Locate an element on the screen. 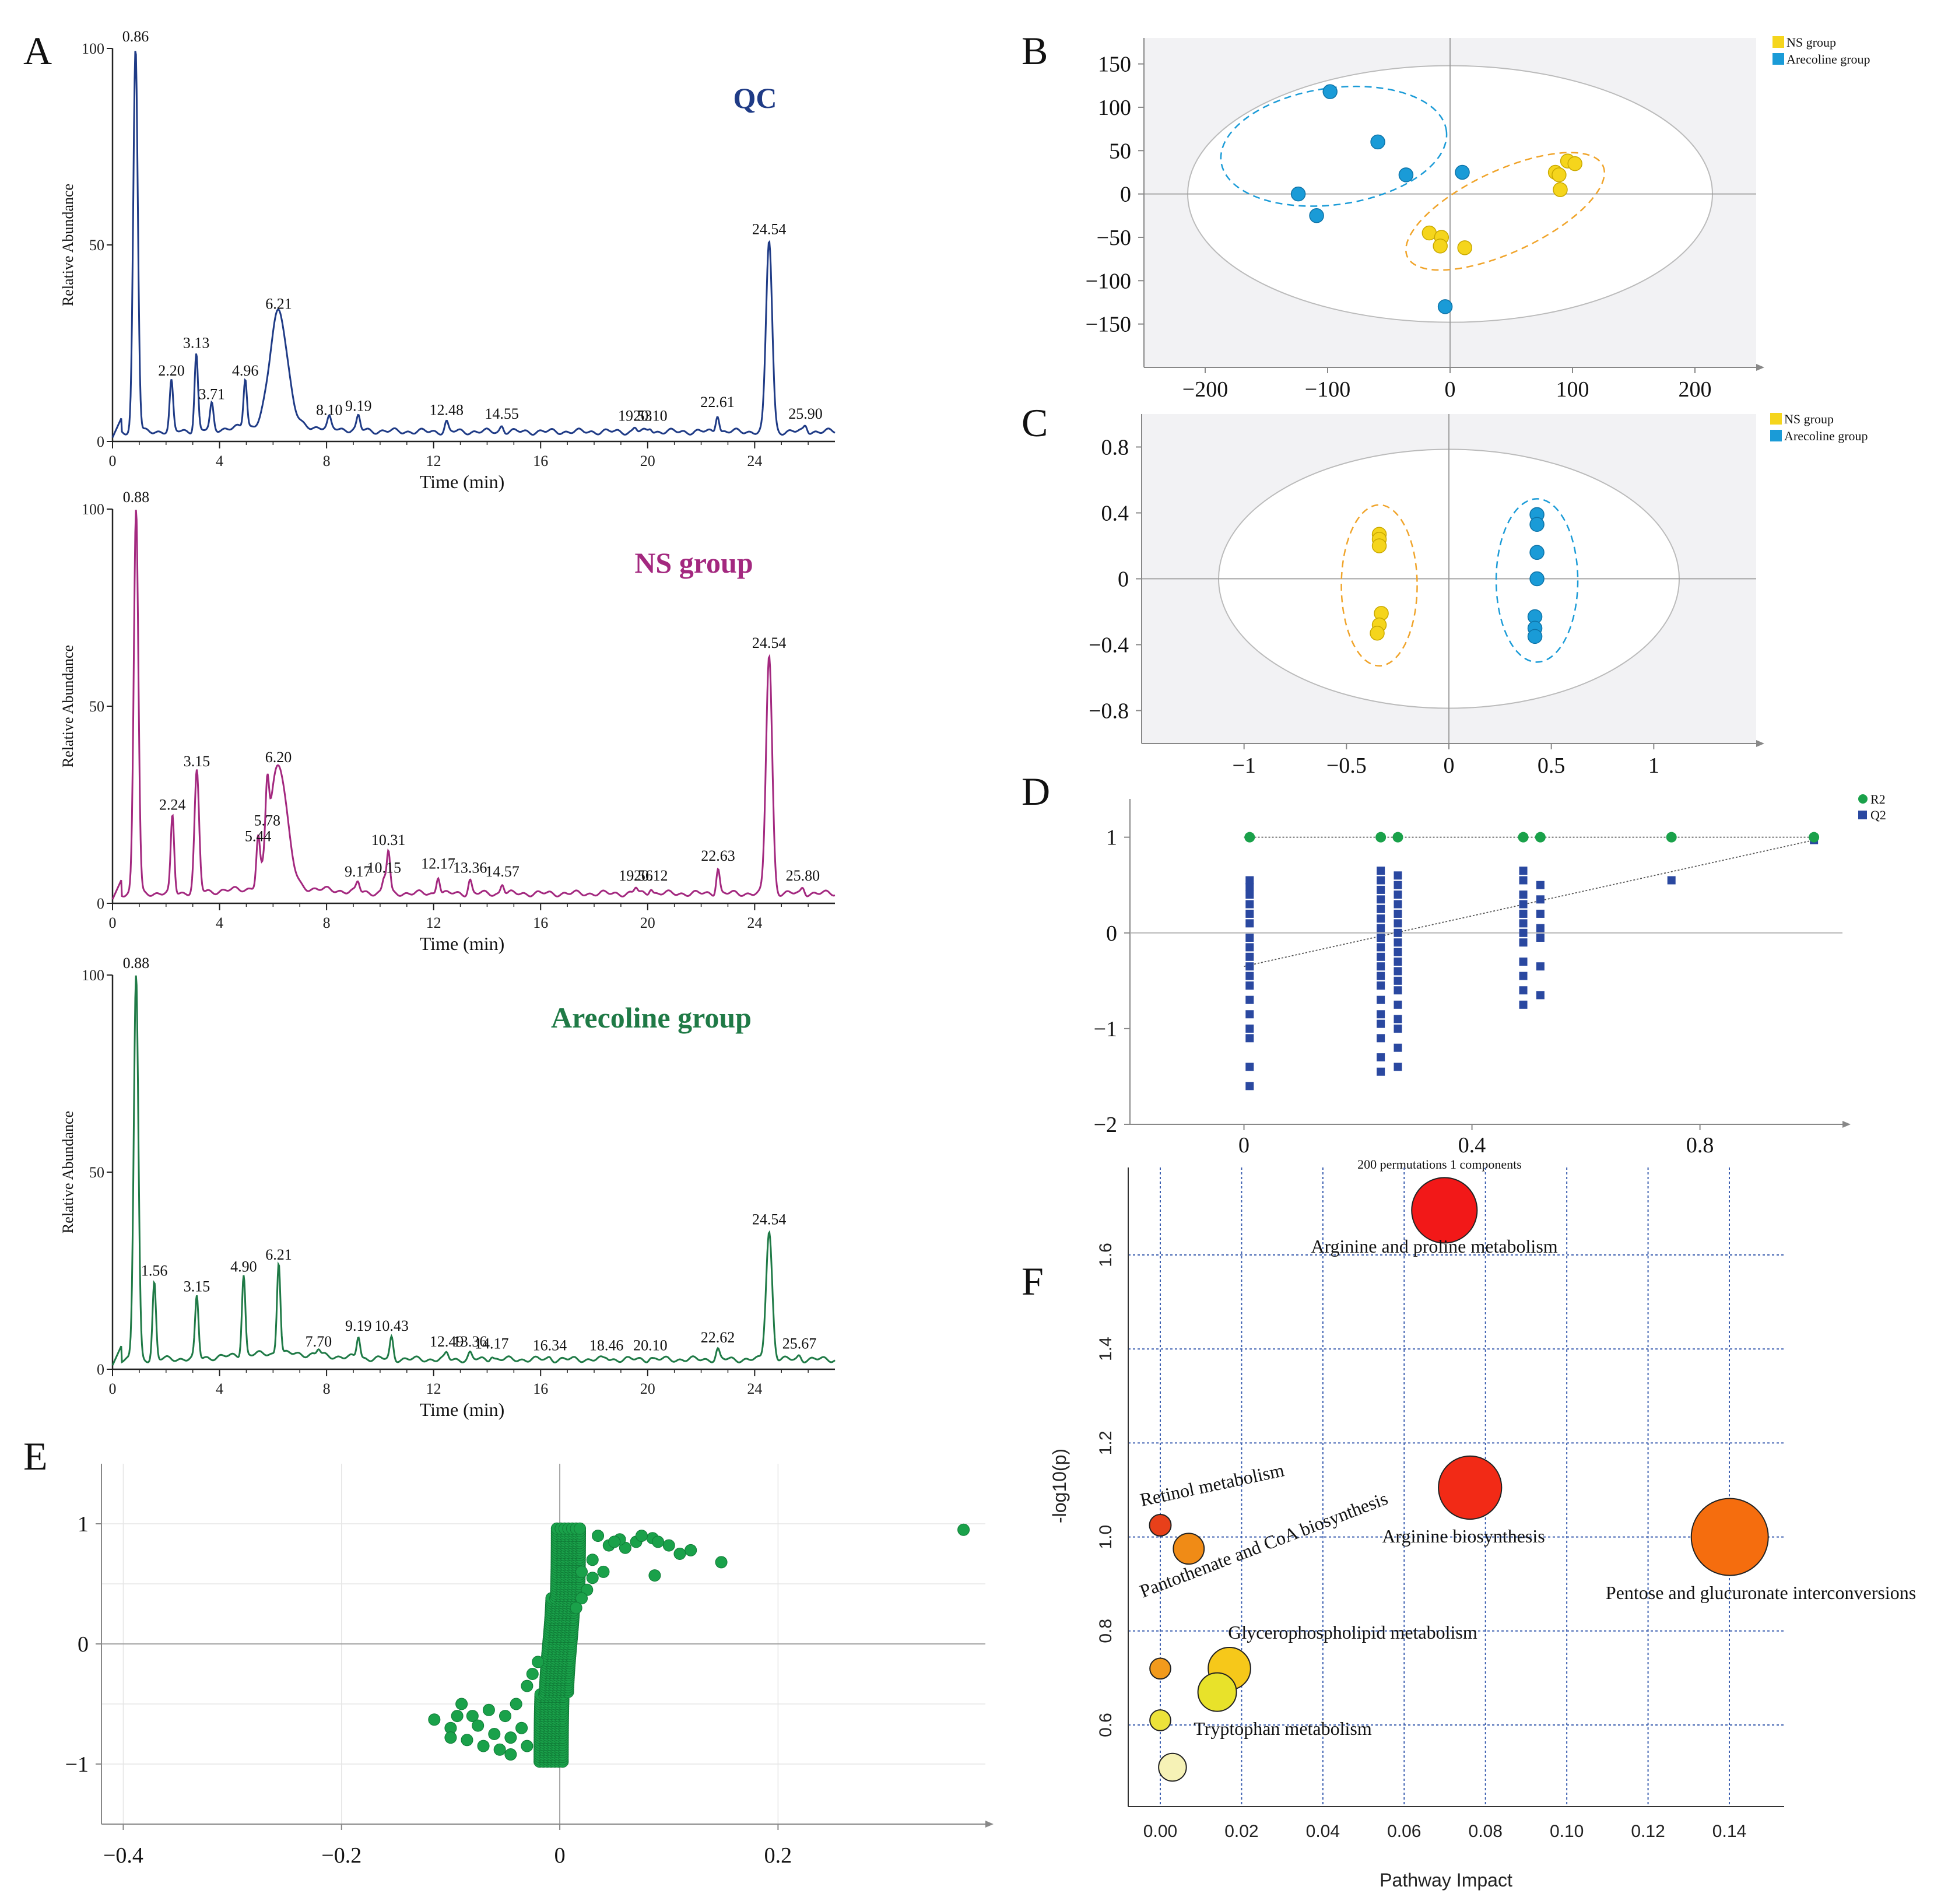 The image size is (1948, 1904). peak-label: 12.48 is located at coordinates (446, 409).